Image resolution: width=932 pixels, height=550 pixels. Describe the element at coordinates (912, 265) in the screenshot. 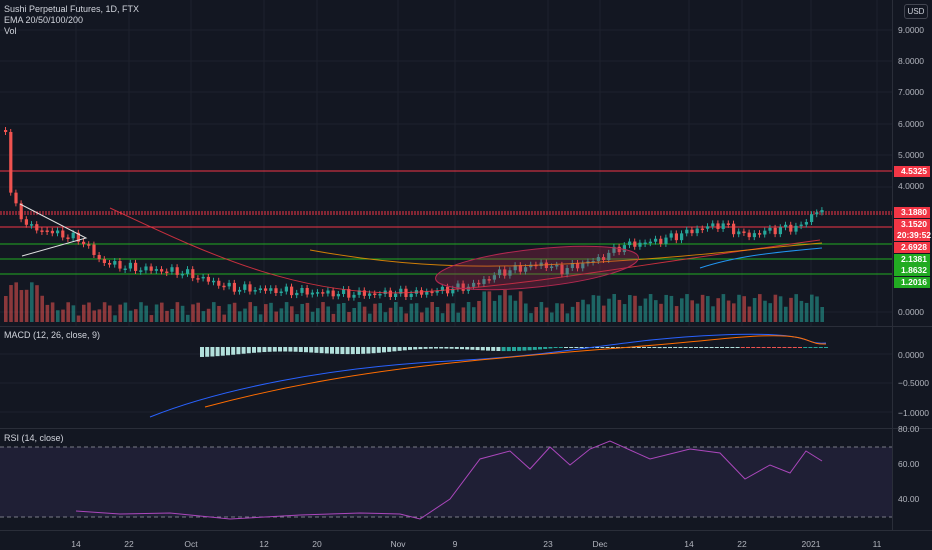

I see `price-scale` at that location.